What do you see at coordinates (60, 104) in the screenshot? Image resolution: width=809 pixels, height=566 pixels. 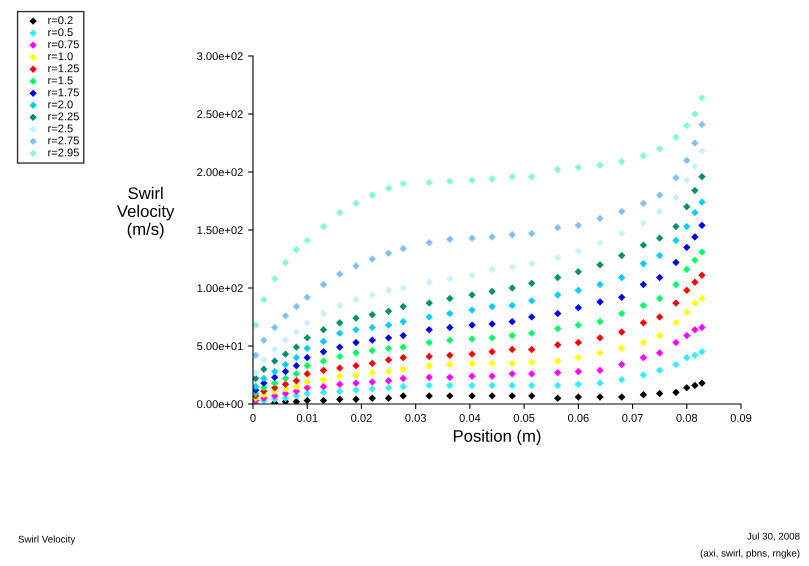 I see `legend-label: r=2.0` at bounding box center [60, 104].